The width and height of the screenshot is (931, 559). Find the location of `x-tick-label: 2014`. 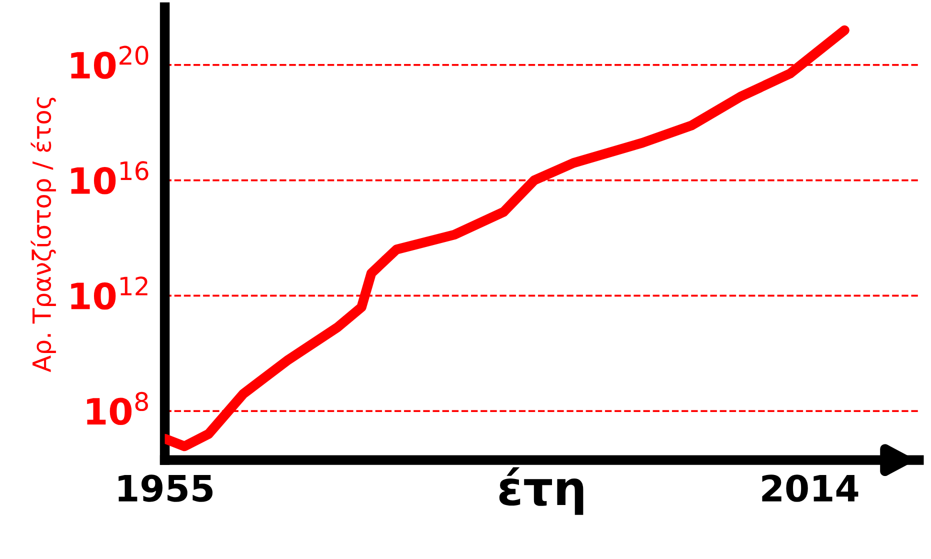

x-tick-label: 2014 is located at coordinates (810, 488).